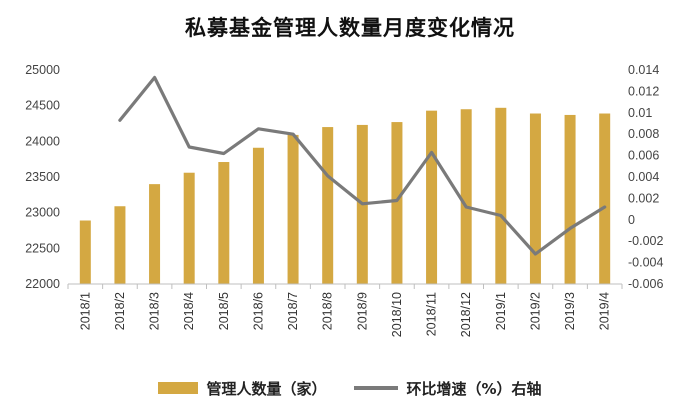 The image size is (700, 420). I want to click on x-tick-label: 2018/5, so click(224, 311).